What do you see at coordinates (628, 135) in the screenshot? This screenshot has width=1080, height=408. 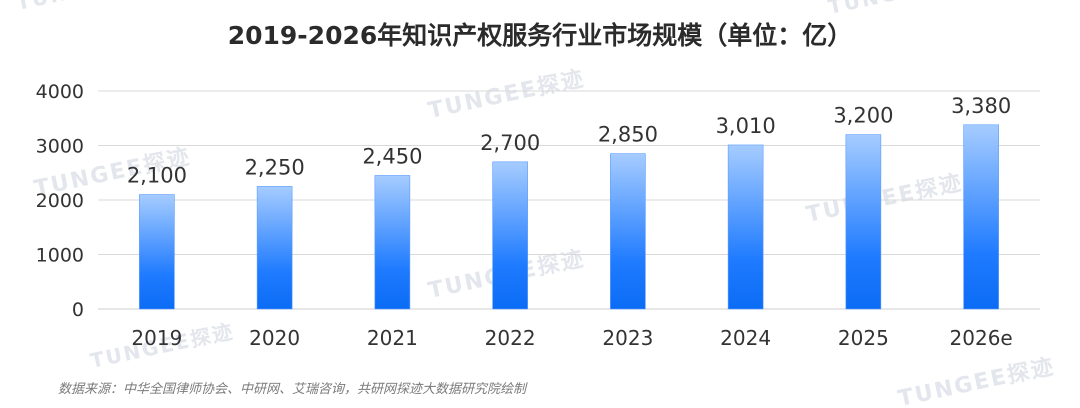 I see `data-label: 2,850` at bounding box center [628, 135].